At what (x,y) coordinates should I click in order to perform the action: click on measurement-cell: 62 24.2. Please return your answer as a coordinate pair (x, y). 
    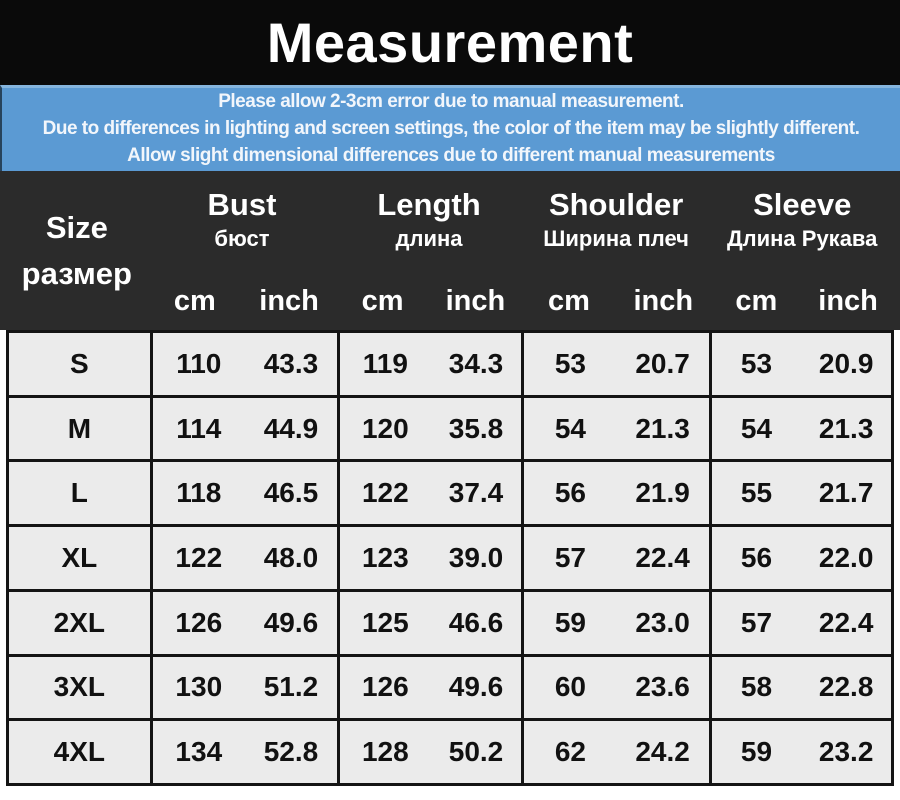
    Looking at the image, I should click on (614, 752).